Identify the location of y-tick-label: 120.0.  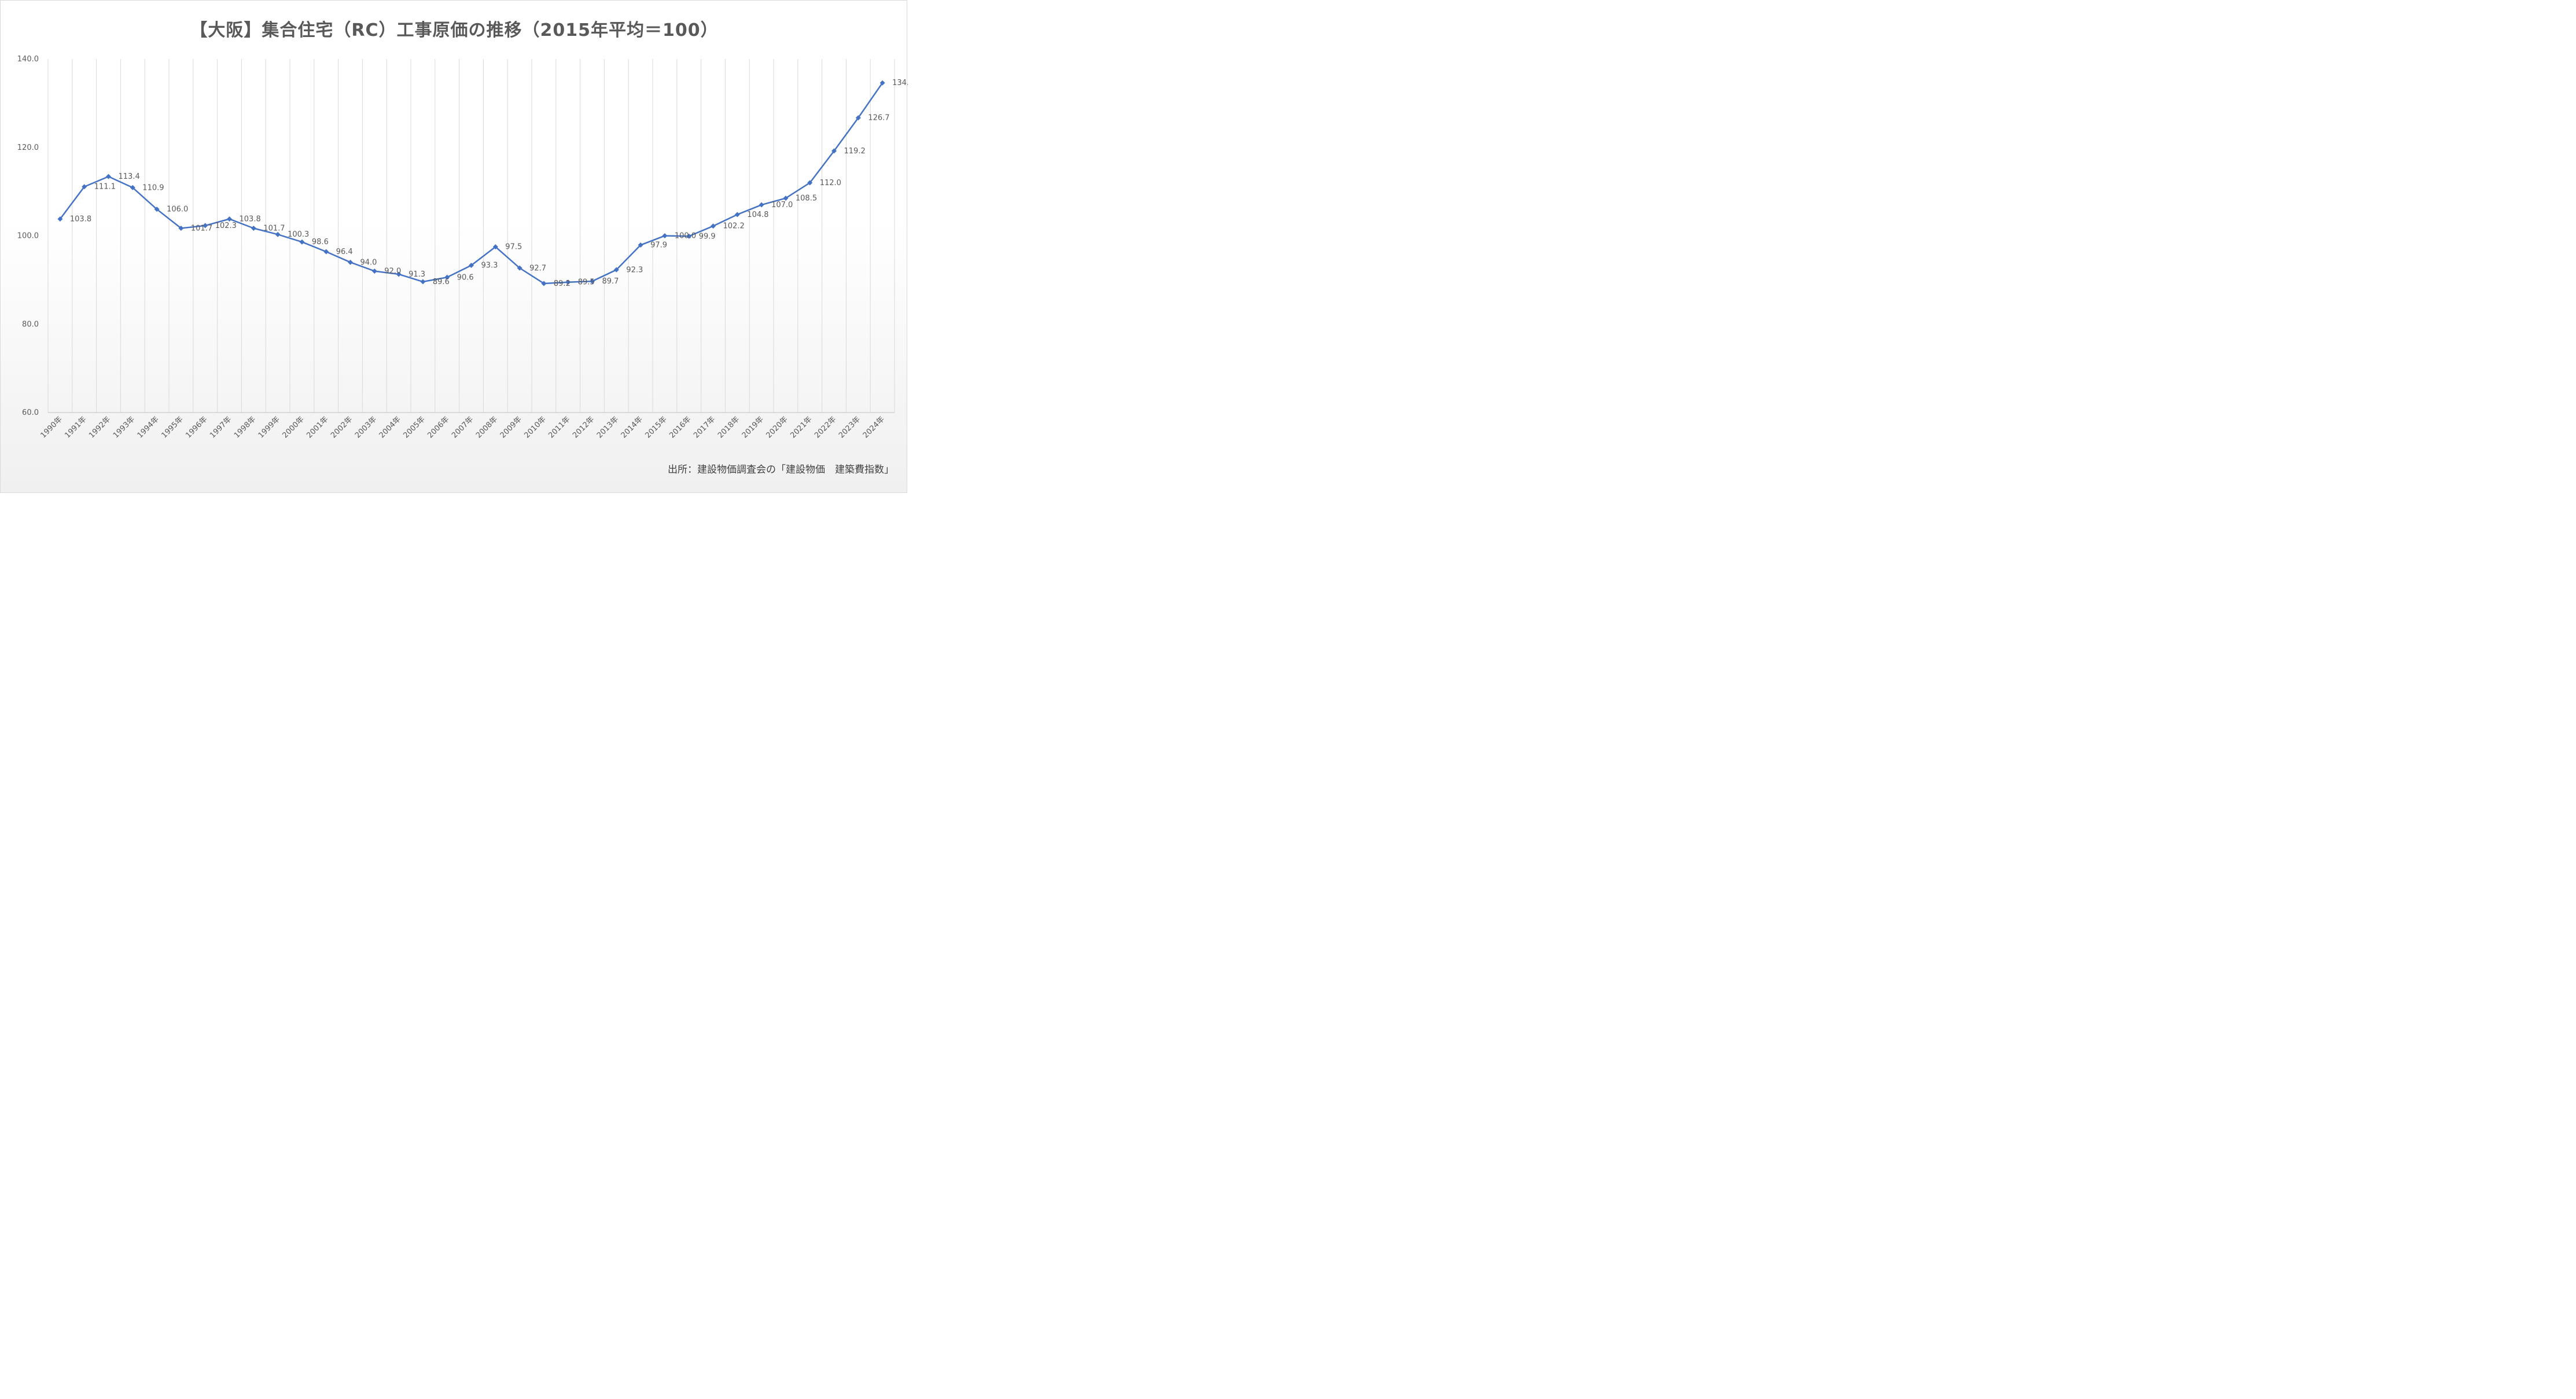
(28, 147).